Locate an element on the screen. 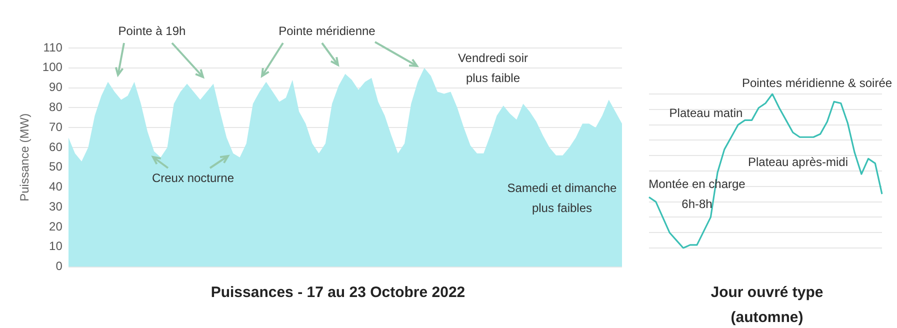 This screenshot has height=328, width=897. y-axis-title: Puissance (MW) is located at coordinates (25, 157).